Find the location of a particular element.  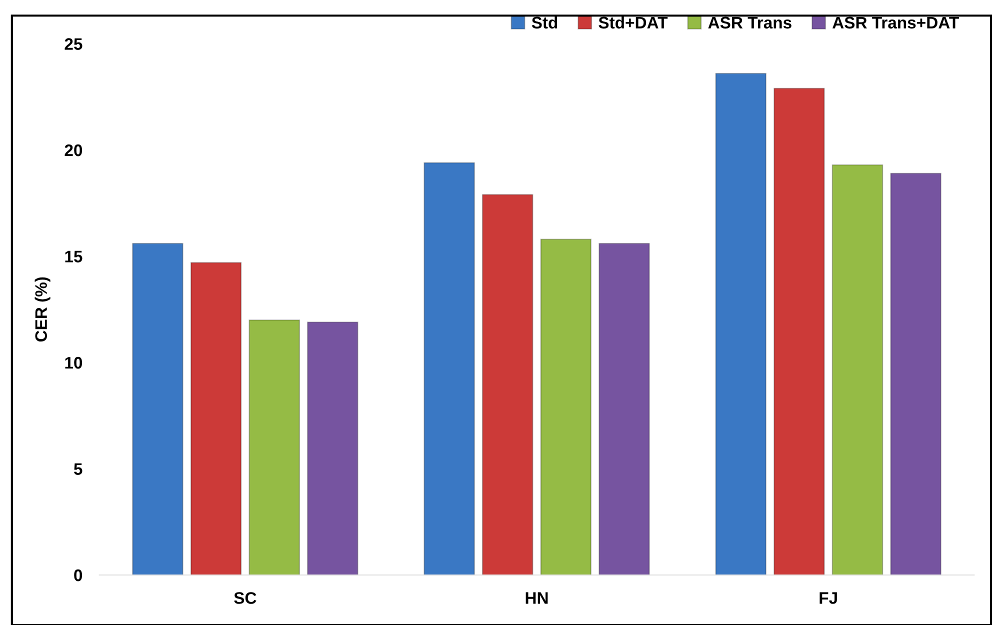

x-tick-label: SC is located at coordinates (245, 598).